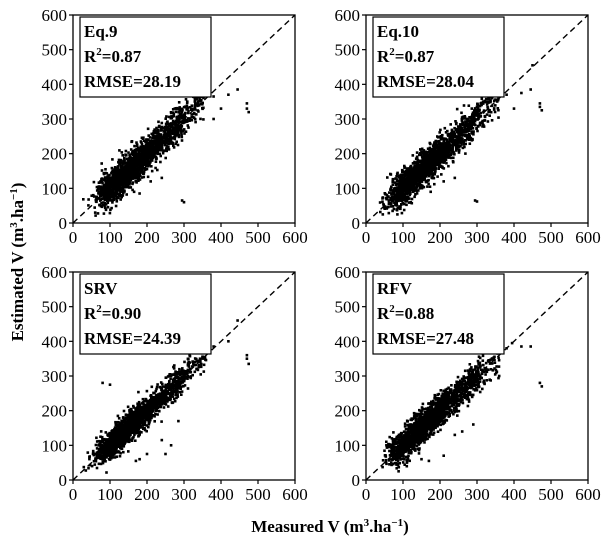 Image resolution: width=602 pixels, height=539 pixels. Describe the element at coordinates (73, 237) in the screenshot. I see `x-tick-label: 0` at that location.